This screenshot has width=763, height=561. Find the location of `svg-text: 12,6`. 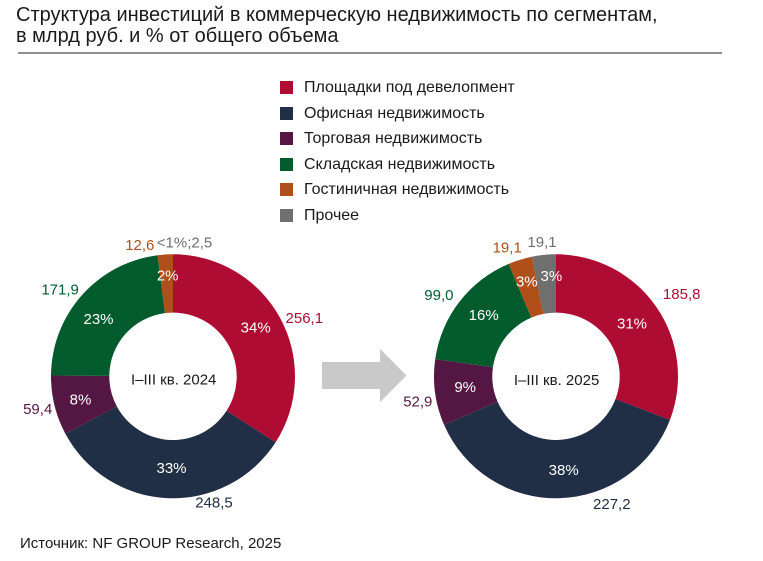

svg-text: 12,6 is located at coordinates (139, 245).